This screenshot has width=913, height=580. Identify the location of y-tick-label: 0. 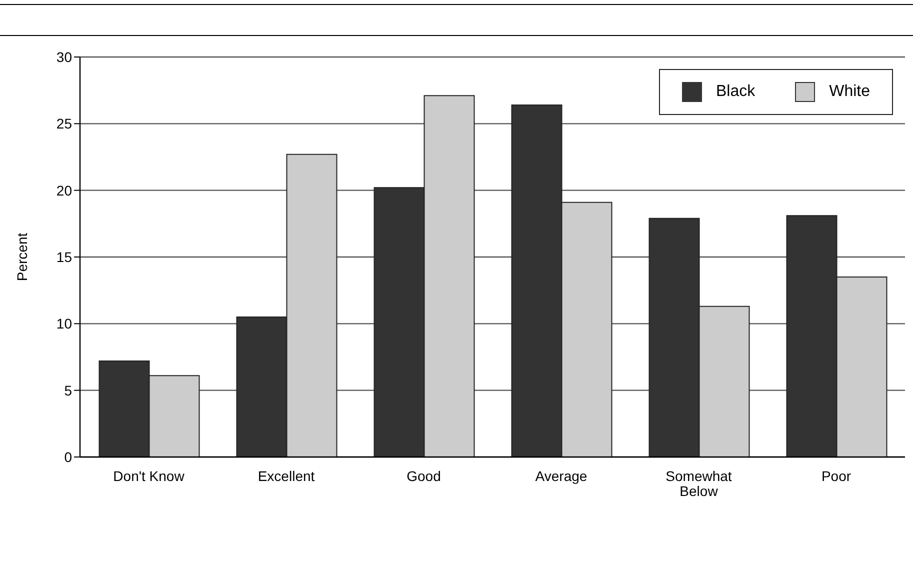
(68, 456).